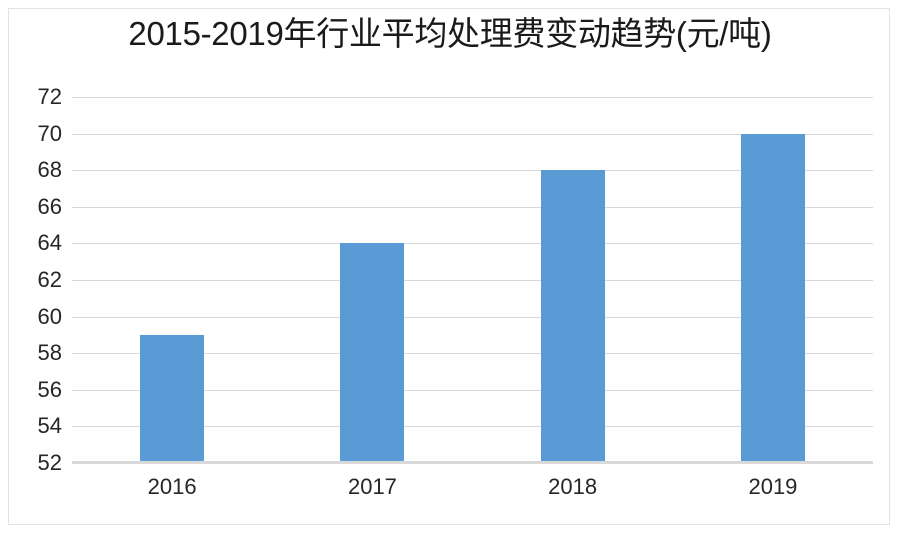 The height and width of the screenshot is (536, 900). I want to click on x-axis-labels: 2016 2017 2018 2019, so click(472, 492).